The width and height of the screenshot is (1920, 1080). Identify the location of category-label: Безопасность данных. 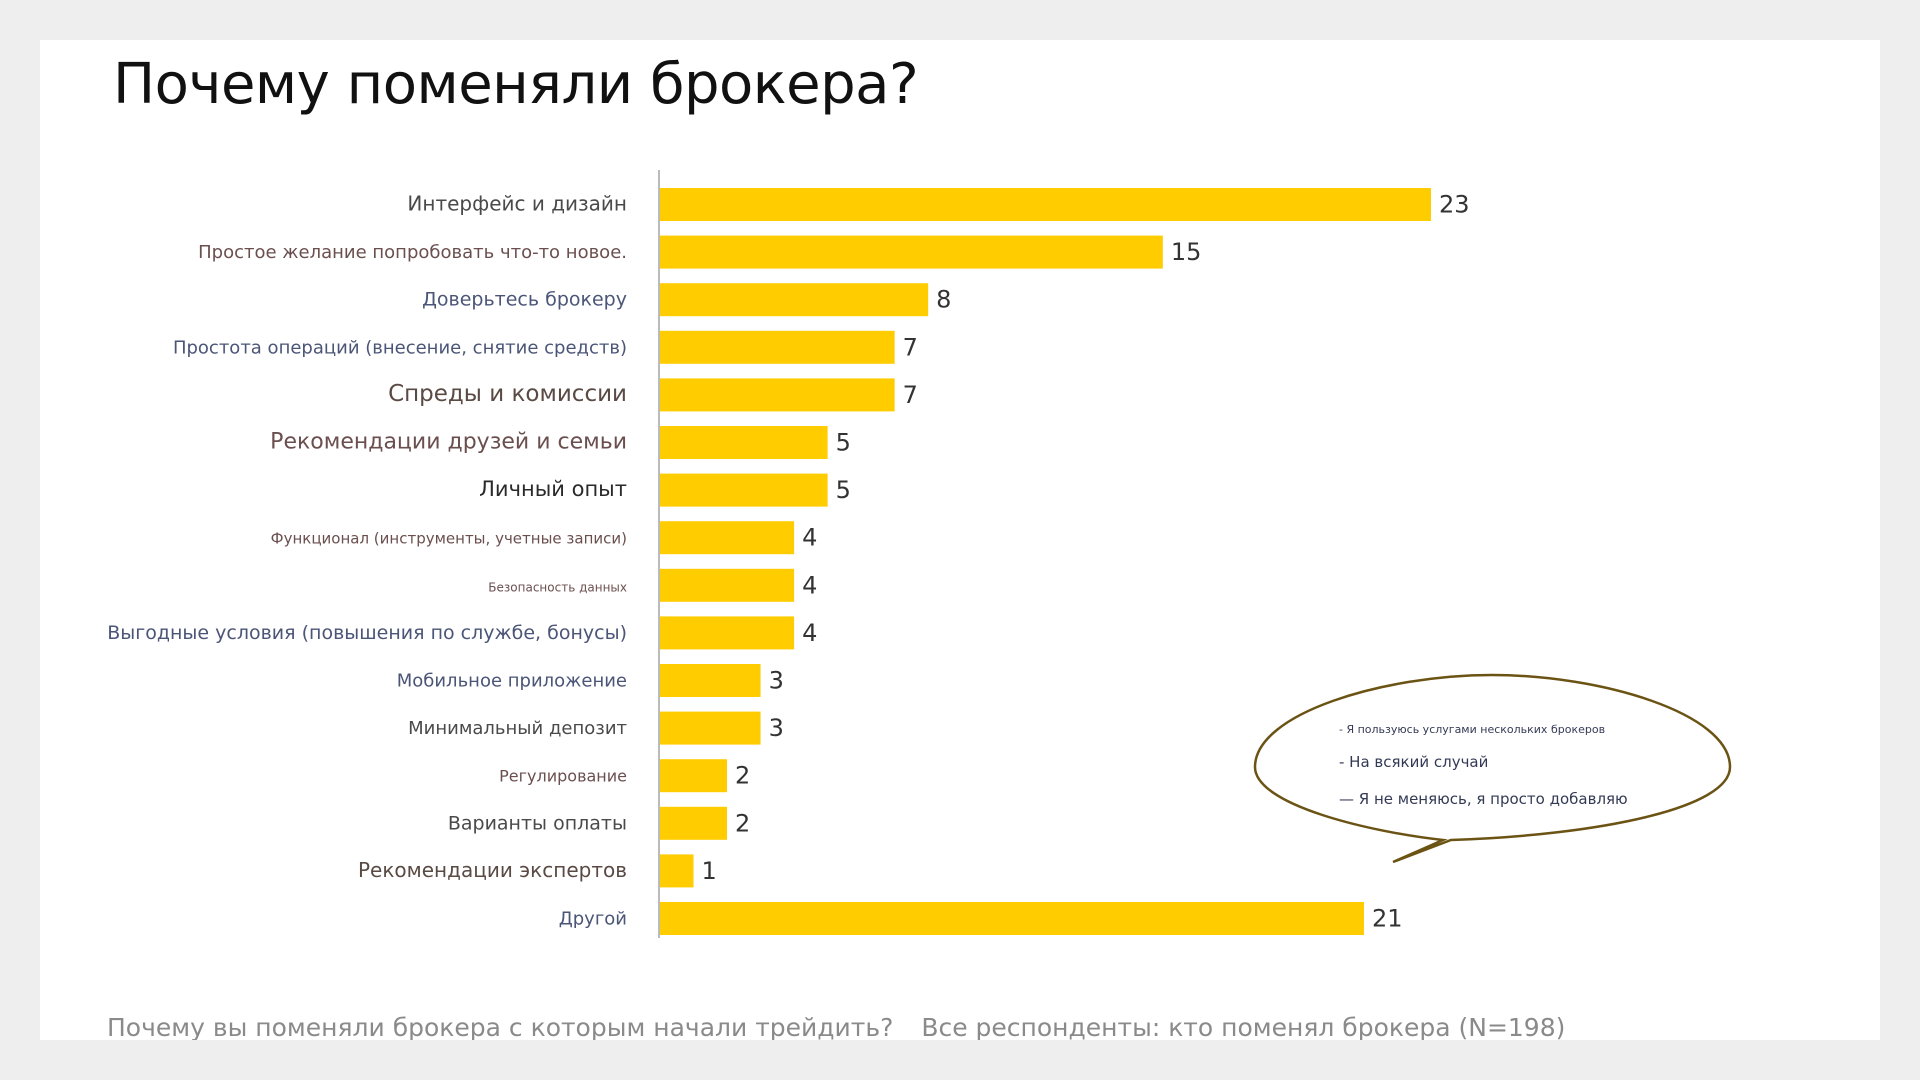
(557, 587).